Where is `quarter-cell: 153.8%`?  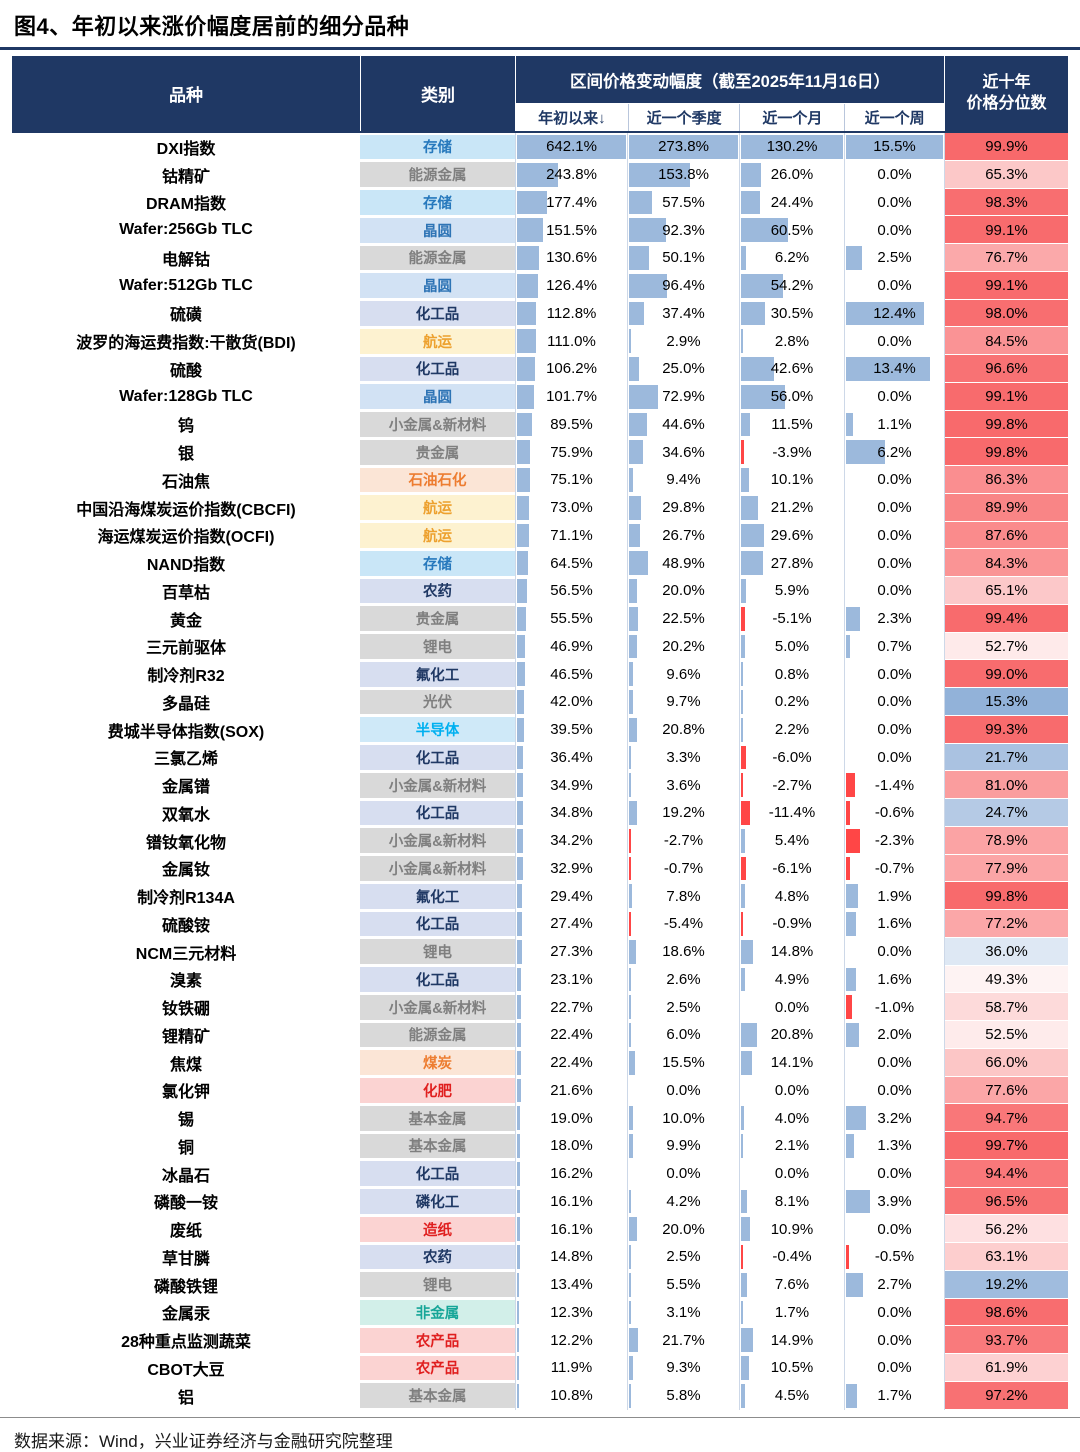
quarter-cell: 153.8% is located at coordinates (683, 174).